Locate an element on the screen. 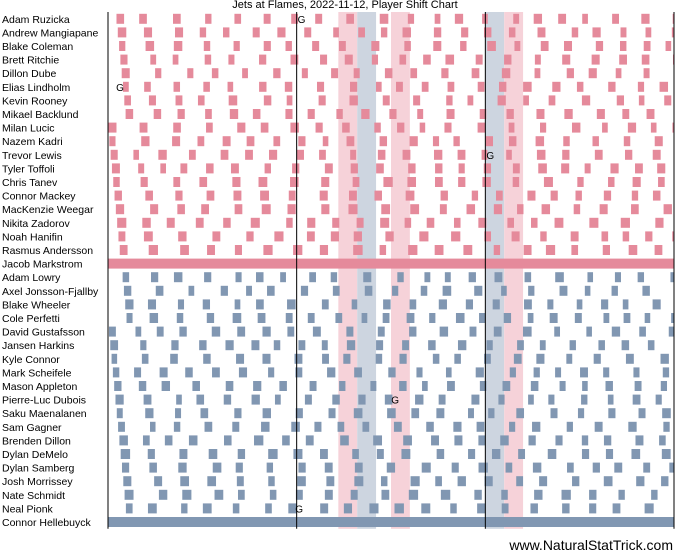  player-label-kevin-rooney: Kevin Rooney is located at coordinates (35, 101).